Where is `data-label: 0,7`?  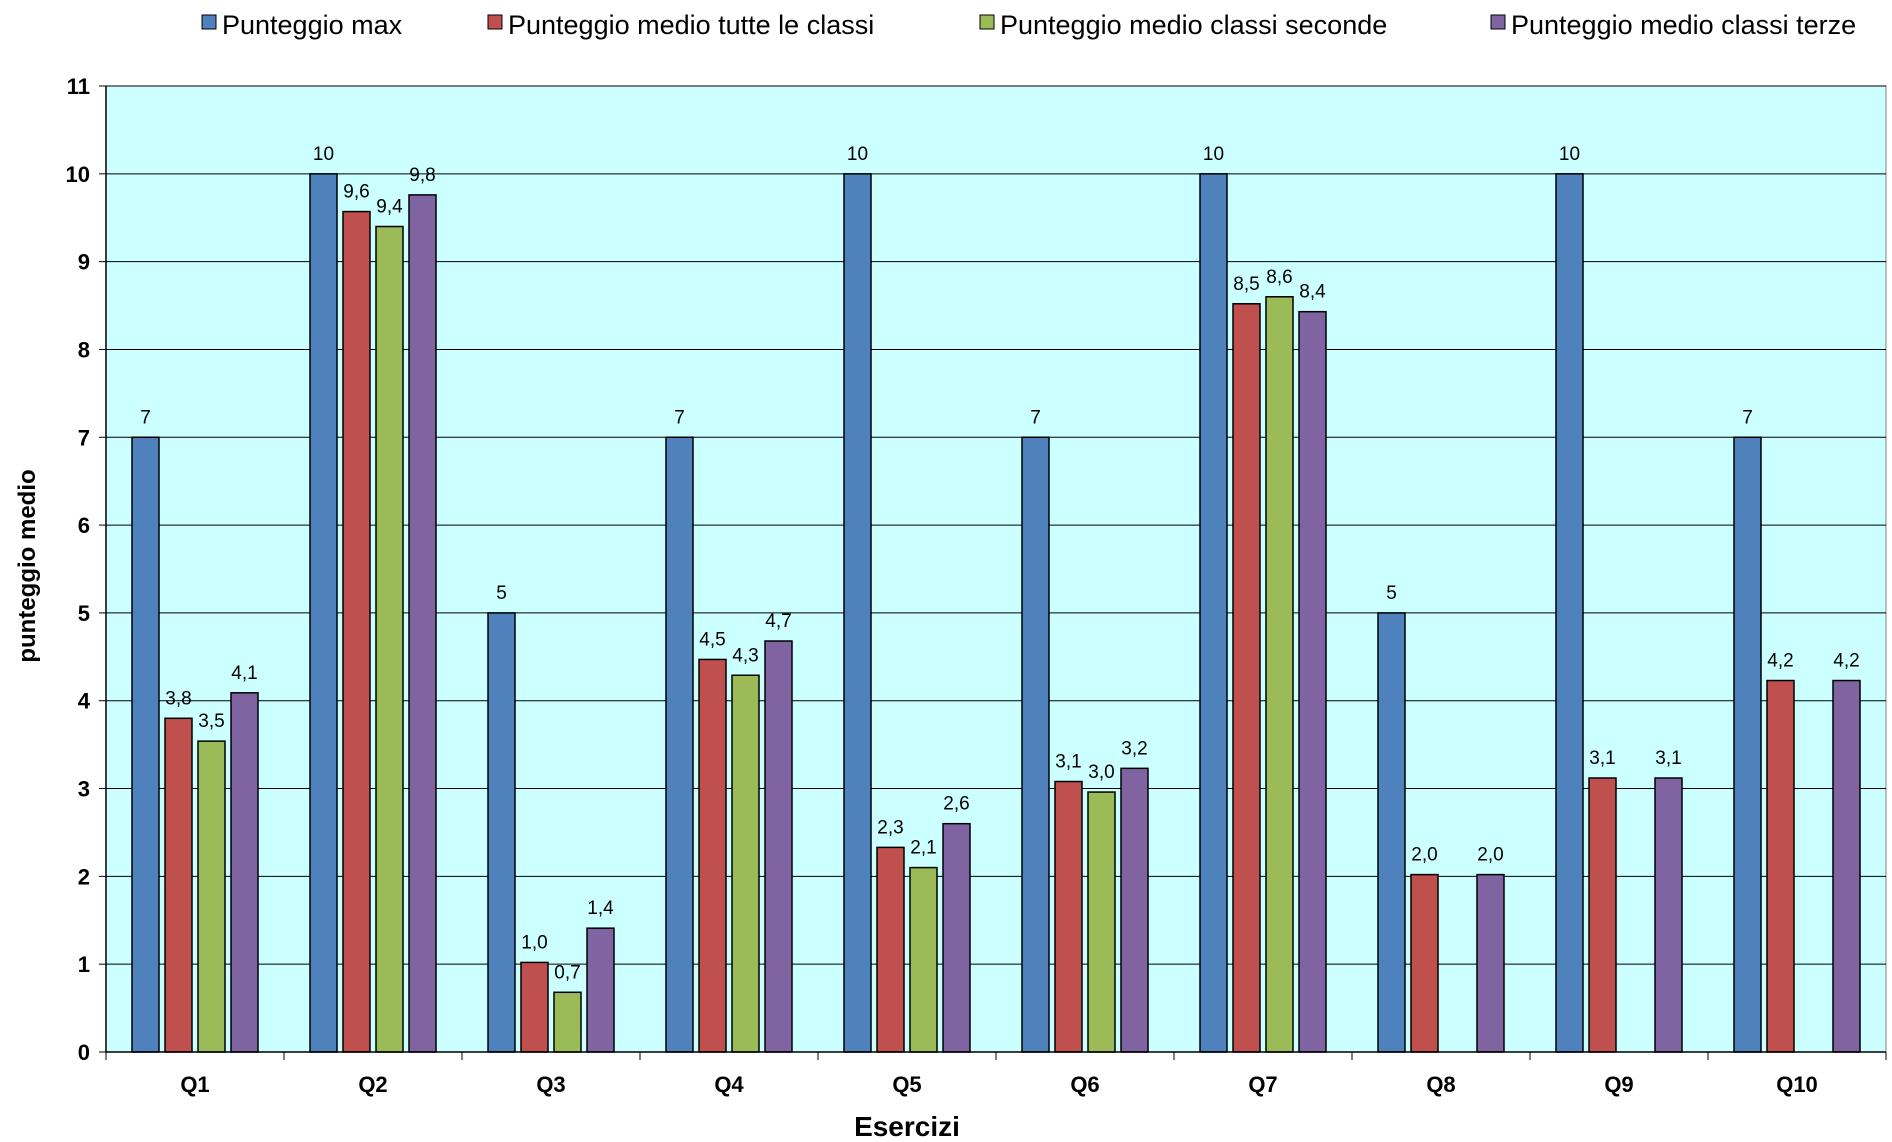
data-label: 0,7 is located at coordinates (567, 972).